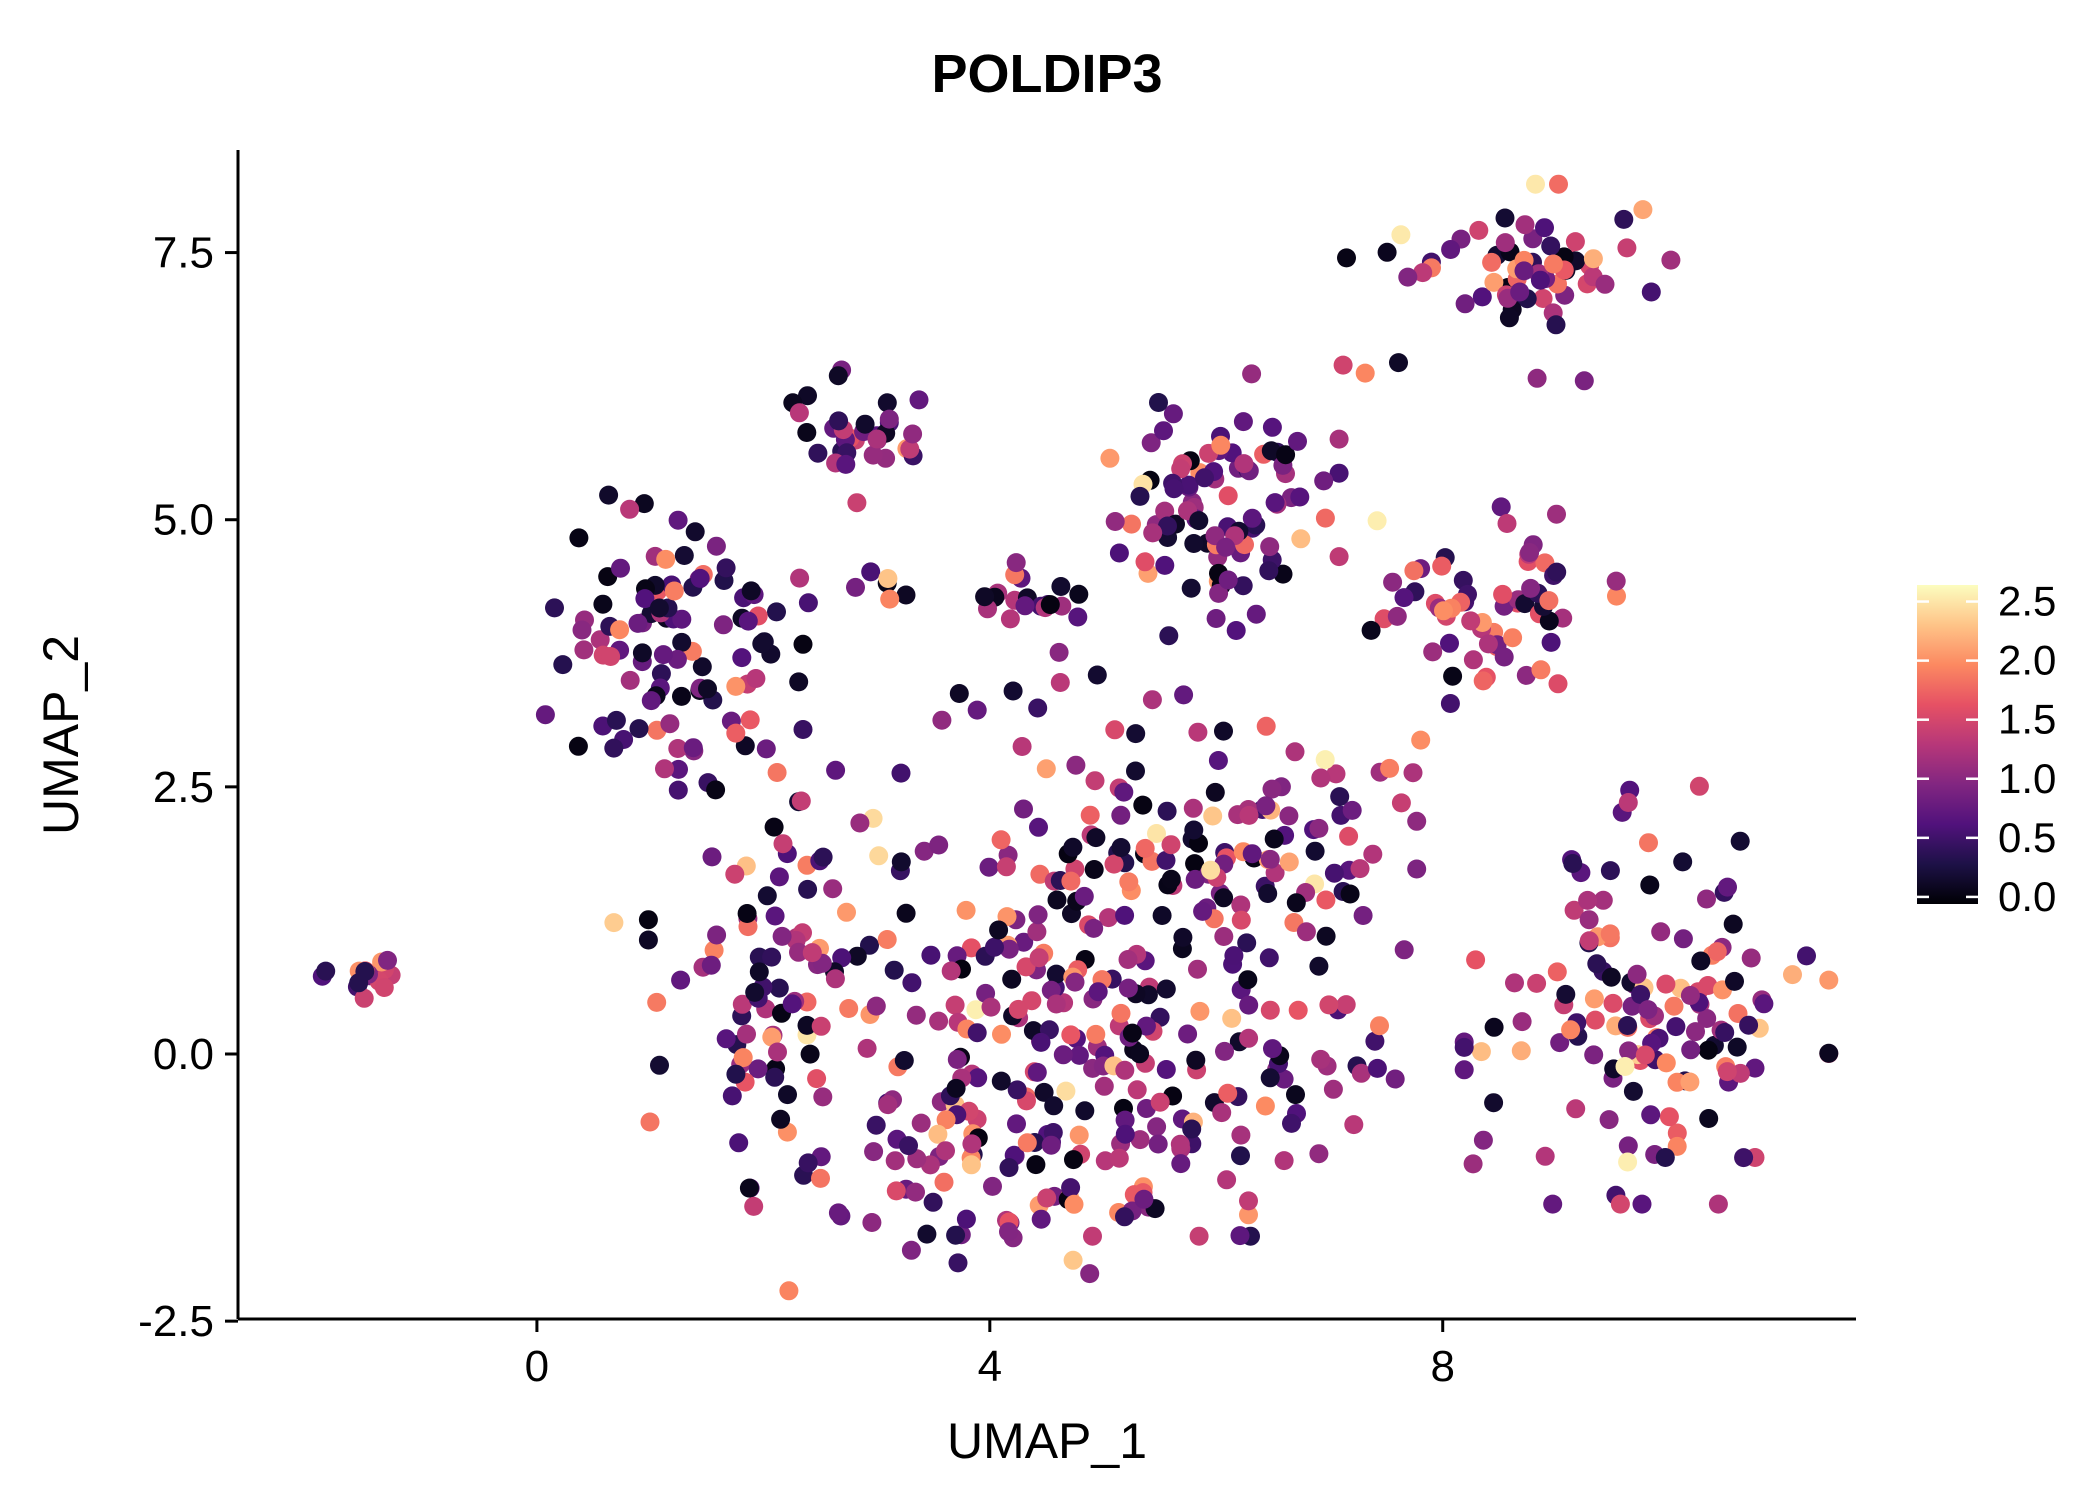 Image resolution: width=2100 pixels, height=1505 pixels. What do you see at coordinates (1947, 749) in the screenshot?
I see `legend-ticks` at bounding box center [1947, 749].